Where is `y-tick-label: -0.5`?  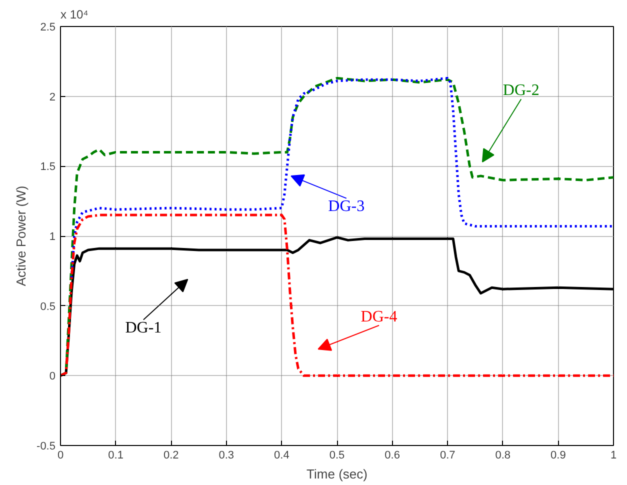
y-tick-label: -0.5 is located at coordinates (46, 446).